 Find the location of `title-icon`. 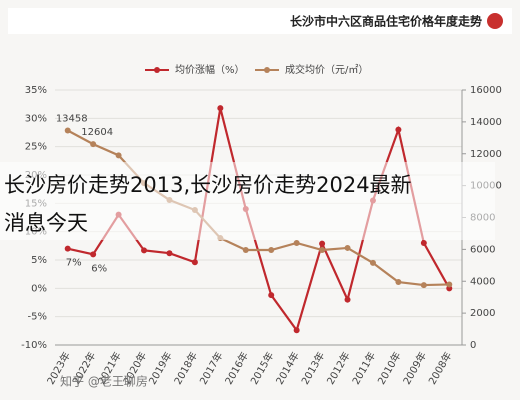

title-icon is located at coordinates (495, 21).